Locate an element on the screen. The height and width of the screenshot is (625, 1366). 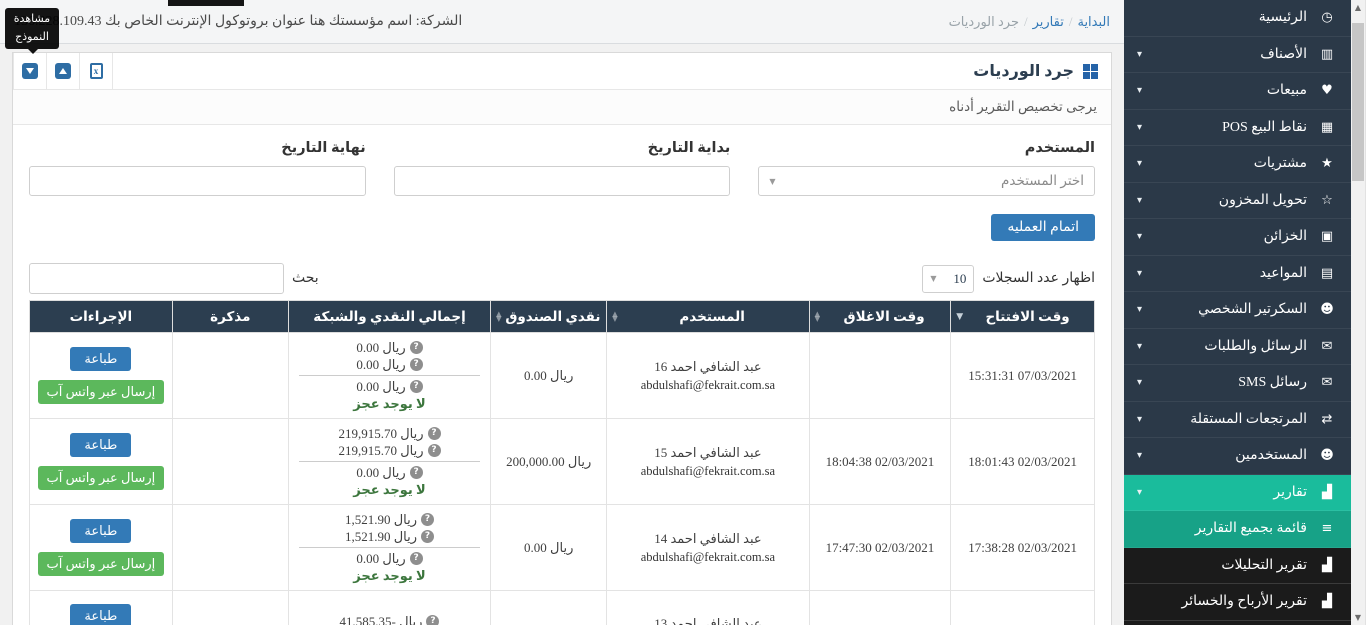
scroll-up-icon: ▲ is located at coordinates (1358, 7).